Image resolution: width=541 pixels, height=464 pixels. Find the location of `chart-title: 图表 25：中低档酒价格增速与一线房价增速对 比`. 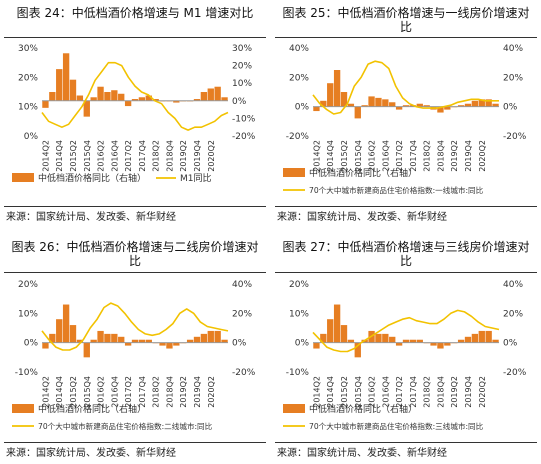

chart-title: 图表 25：中低档酒价格增速与一线房价增速对 比 is located at coordinates (406, 20).